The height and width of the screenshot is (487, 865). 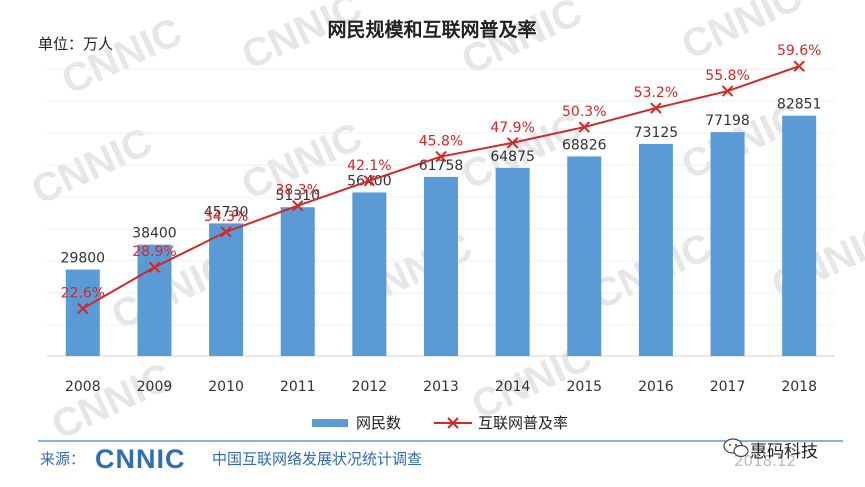 What do you see at coordinates (523, 423) in the screenshot?
I see `legend-line-label: 互联网普及率` at bounding box center [523, 423].